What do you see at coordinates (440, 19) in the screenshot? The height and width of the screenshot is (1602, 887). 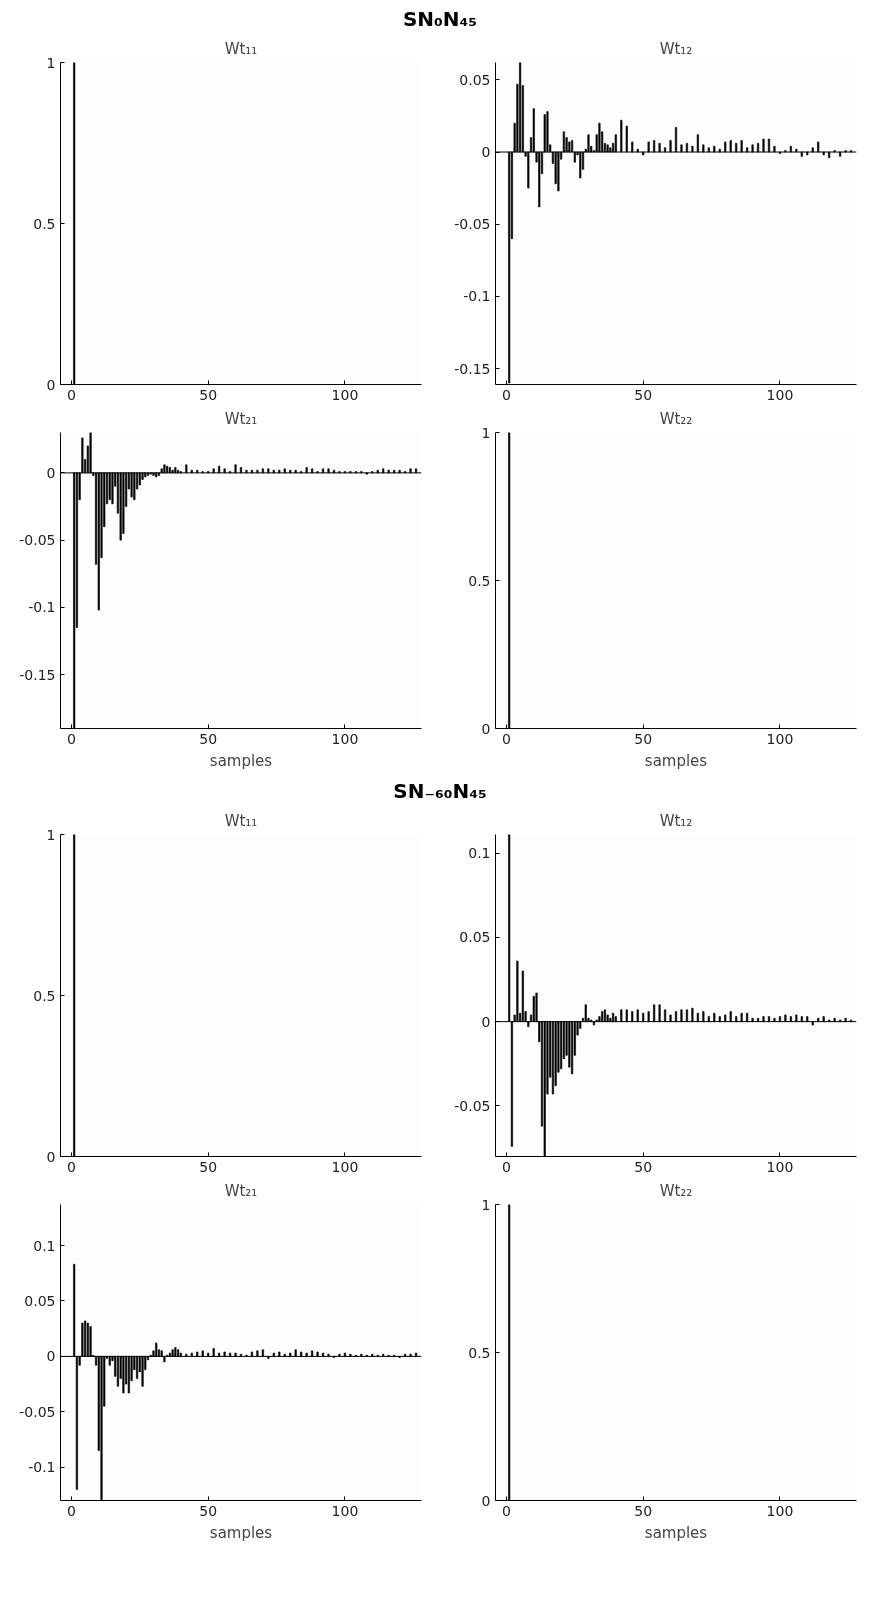 I see `chart-subtitle: SN₀N₄₅` at bounding box center [440, 19].